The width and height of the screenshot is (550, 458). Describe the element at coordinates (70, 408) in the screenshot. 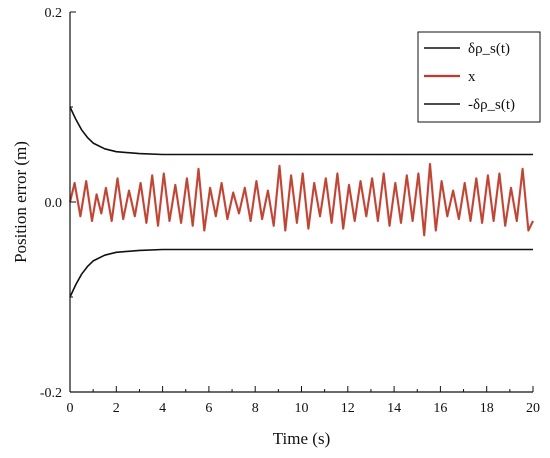

I see `x-tick-label-0: 0` at that location.